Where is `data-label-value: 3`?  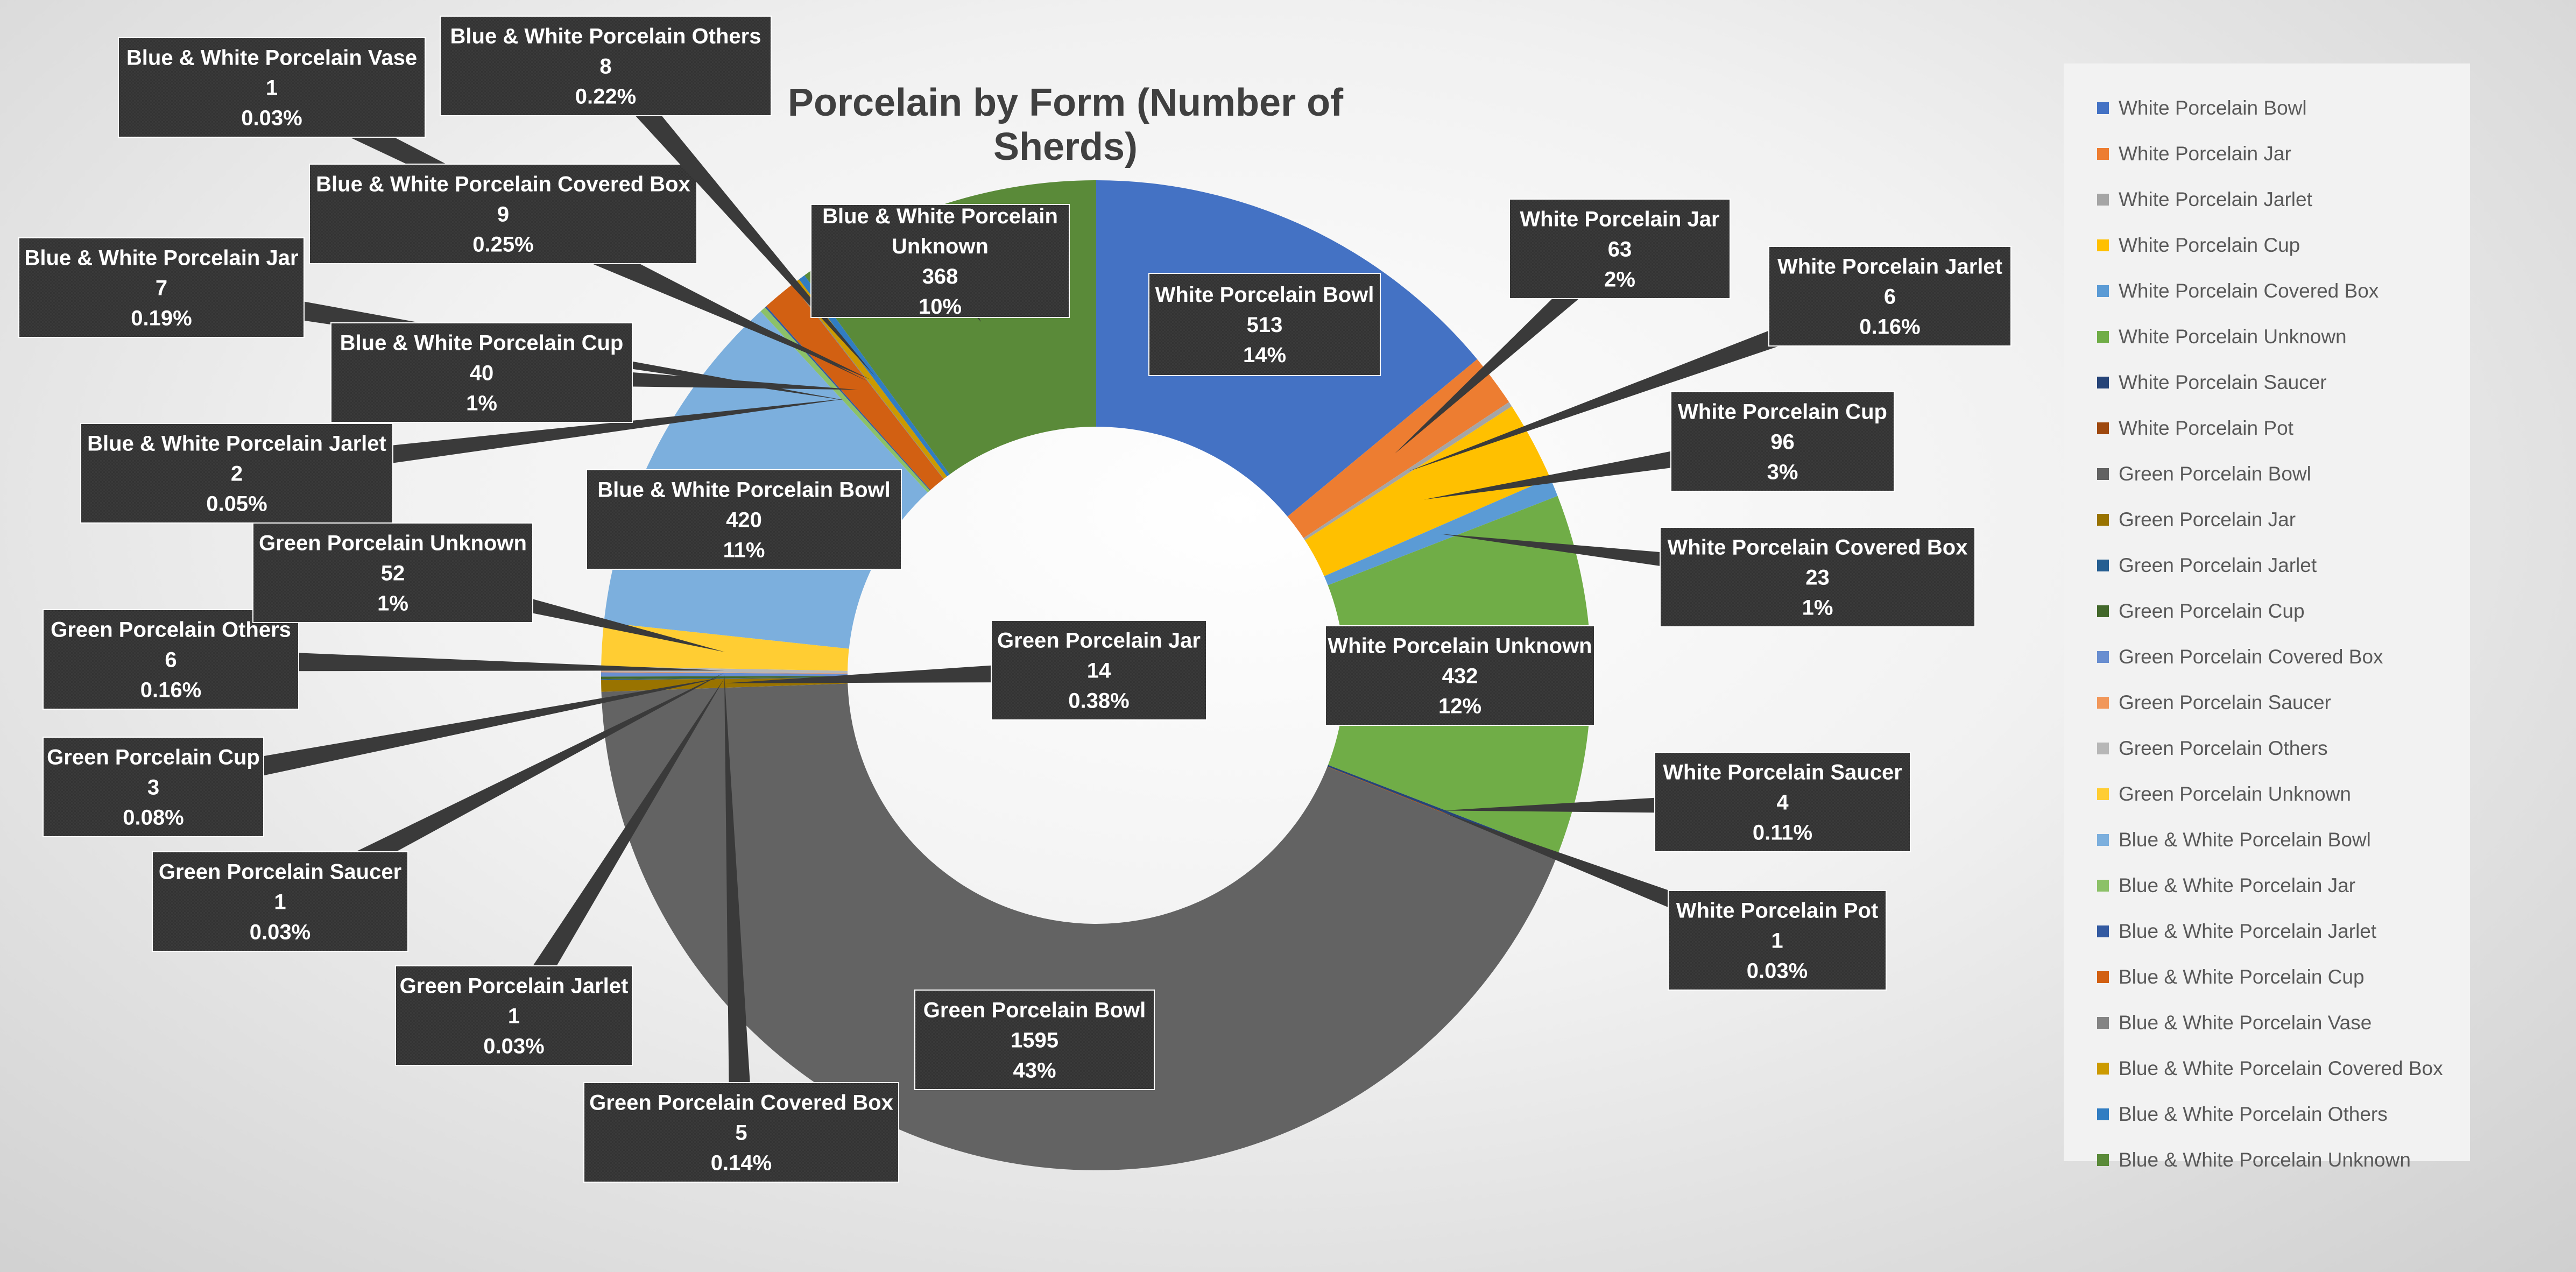
data-label-value: 3 is located at coordinates (153, 788).